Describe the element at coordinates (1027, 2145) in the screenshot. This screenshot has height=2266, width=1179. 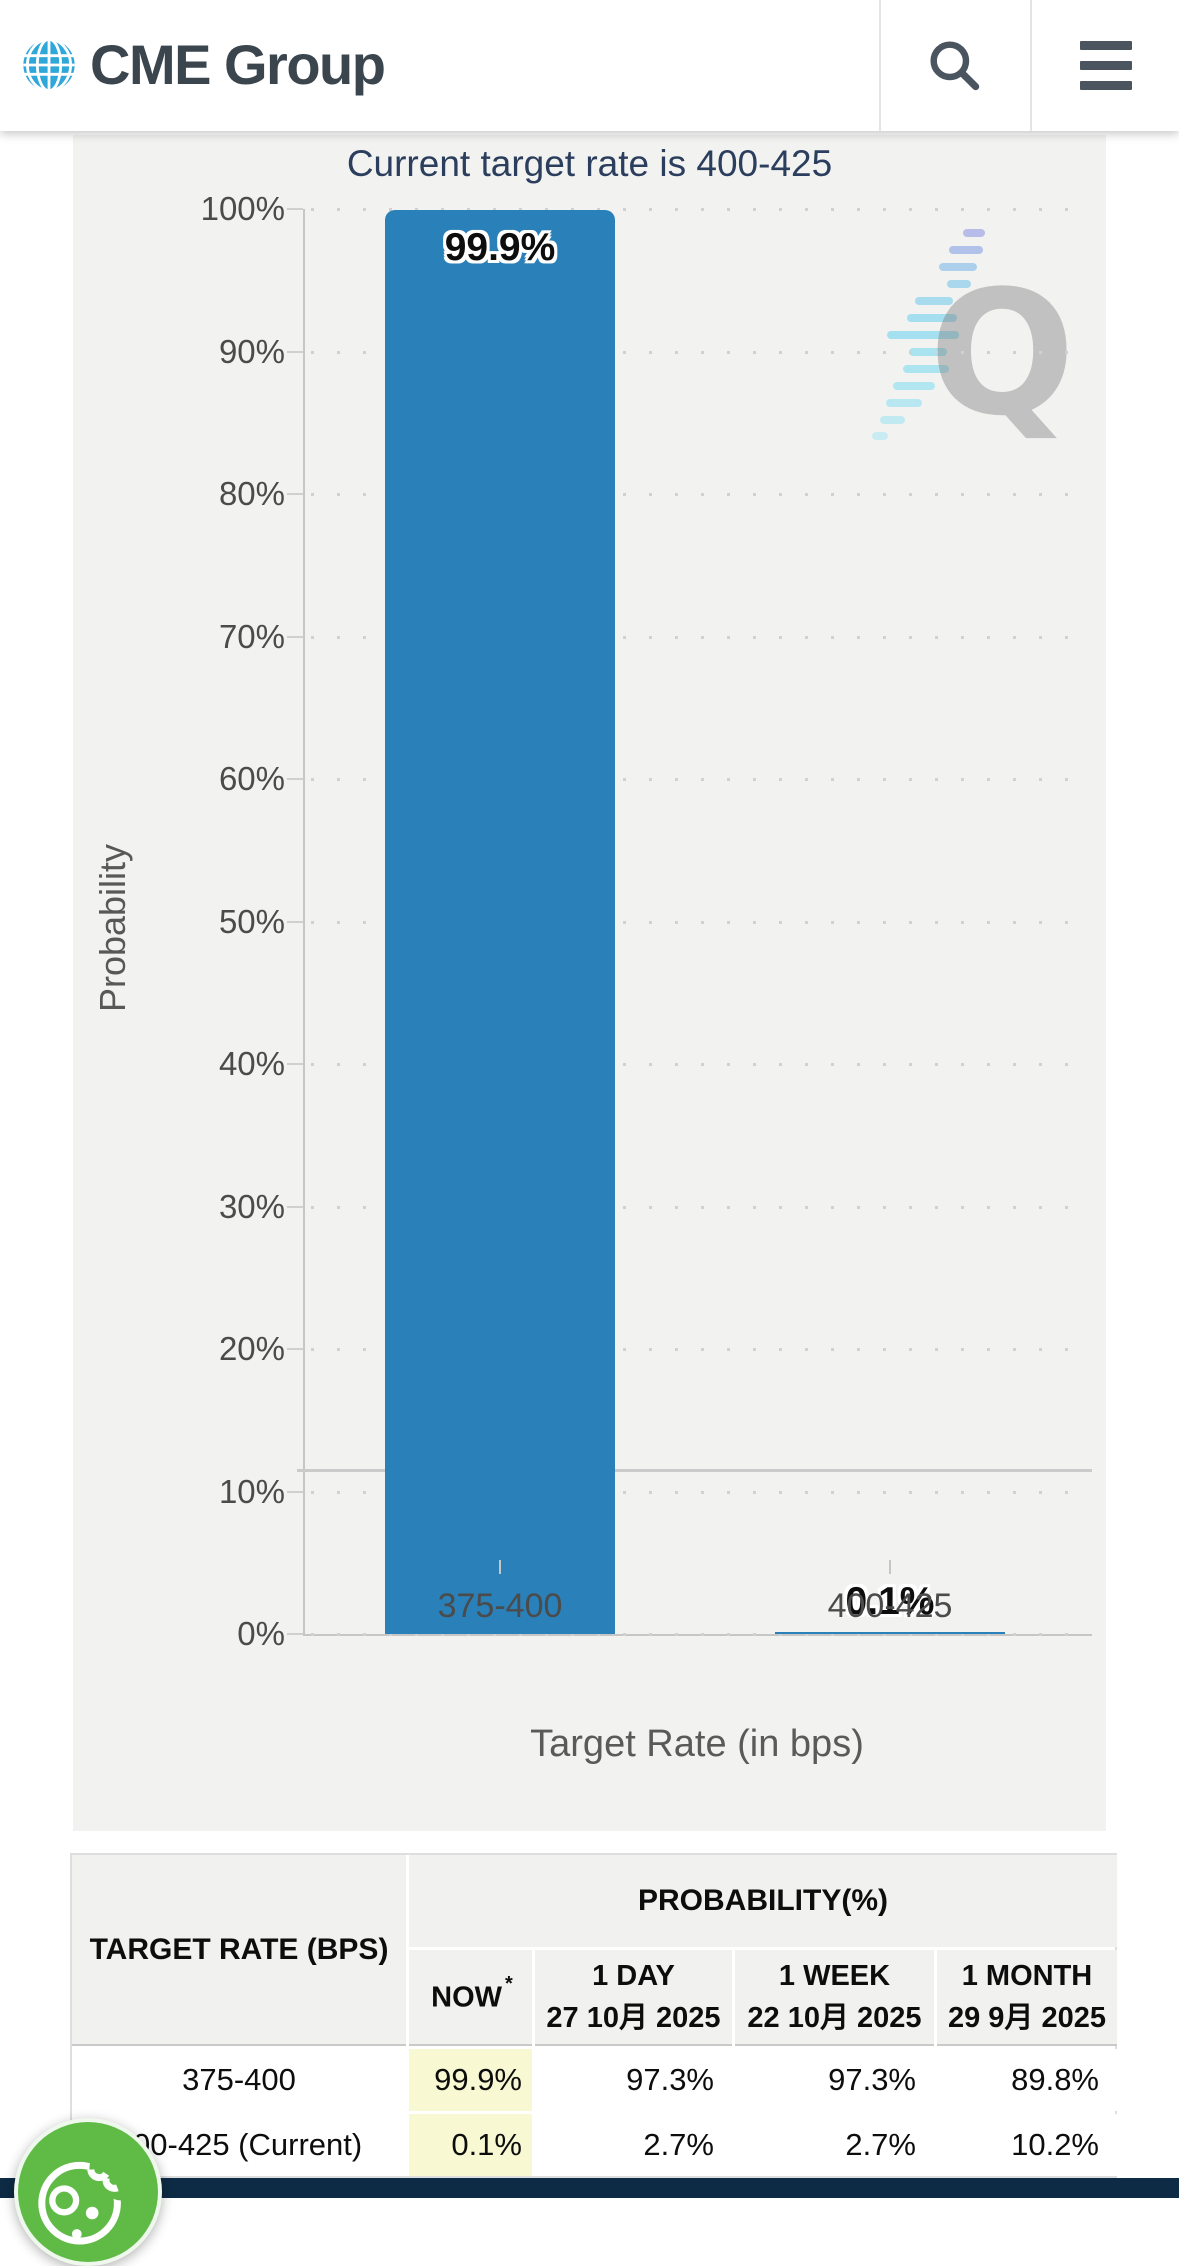
I see `table-cell-month: 10.2%` at that location.